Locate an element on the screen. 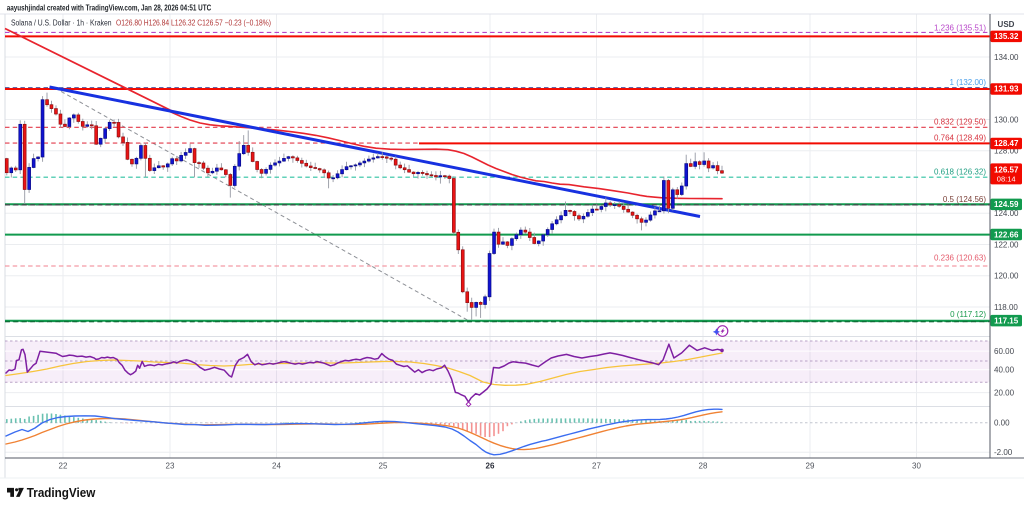 The width and height of the screenshot is (1024, 509). svg-text: USD is located at coordinates (1006, 24).